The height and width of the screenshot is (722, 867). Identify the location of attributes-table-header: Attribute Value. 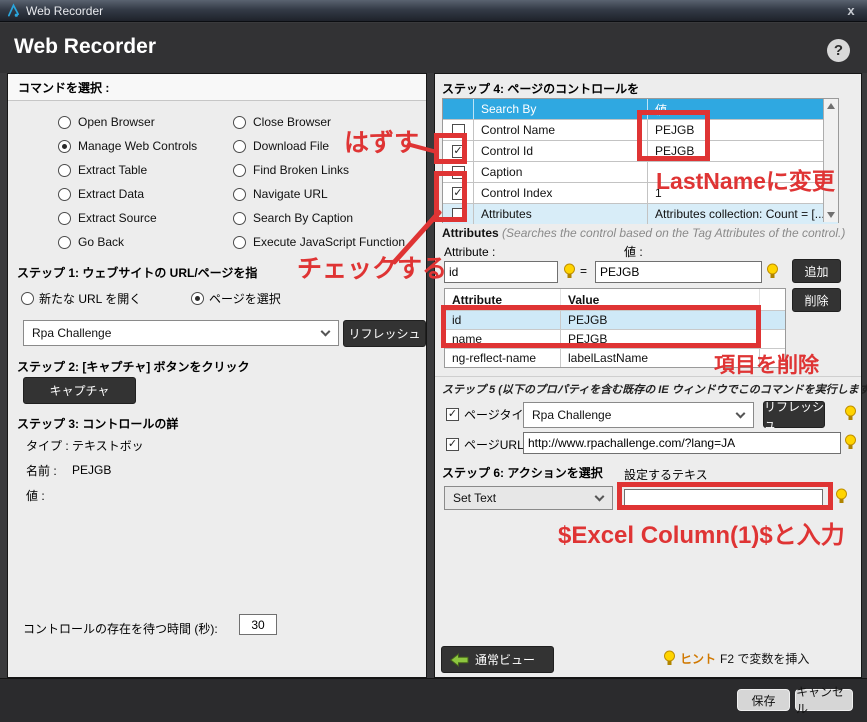
(615, 299).